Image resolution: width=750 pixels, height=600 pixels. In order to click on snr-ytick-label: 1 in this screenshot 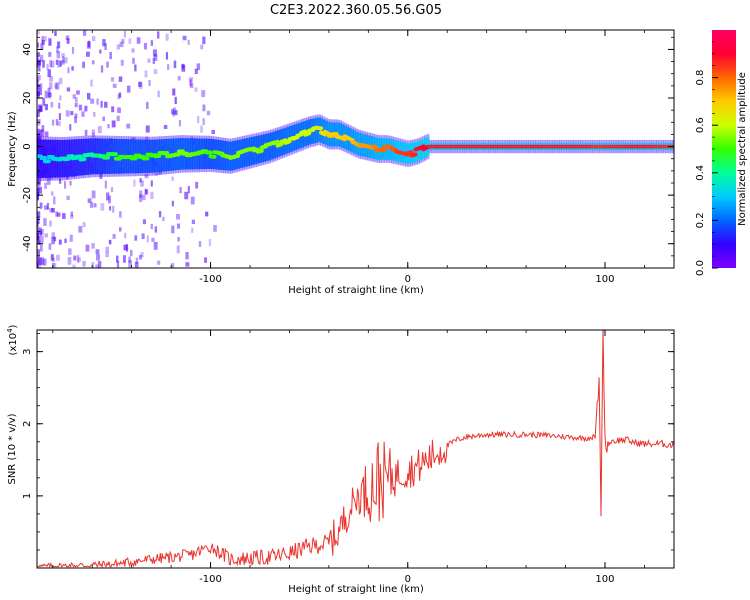, I will do `click(27, 496)`.